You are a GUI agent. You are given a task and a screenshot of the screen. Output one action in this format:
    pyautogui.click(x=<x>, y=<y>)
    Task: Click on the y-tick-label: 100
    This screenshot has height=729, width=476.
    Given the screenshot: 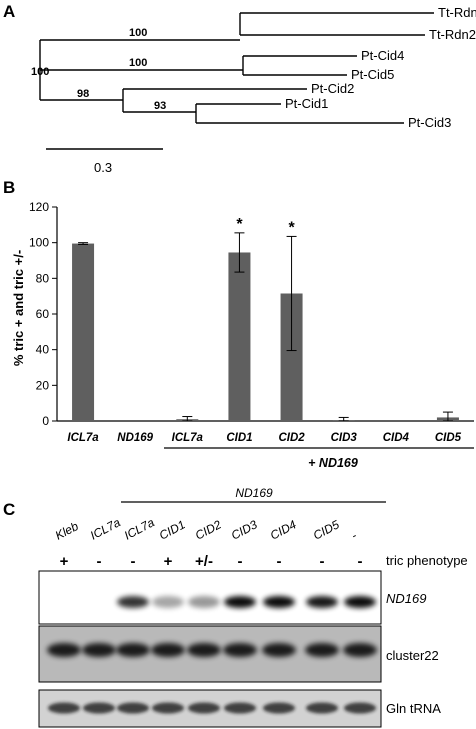 What is the action you would take?
    pyautogui.click(x=39, y=243)
    